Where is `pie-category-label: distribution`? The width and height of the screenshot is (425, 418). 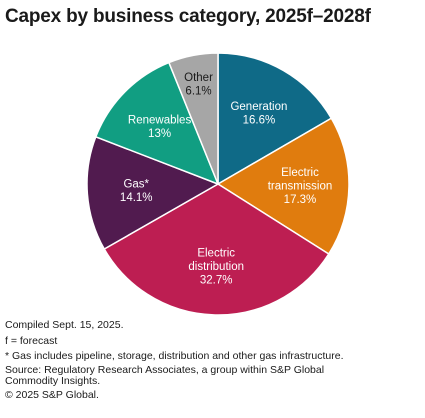 pie-category-label: distribution is located at coordinates (216, 267).